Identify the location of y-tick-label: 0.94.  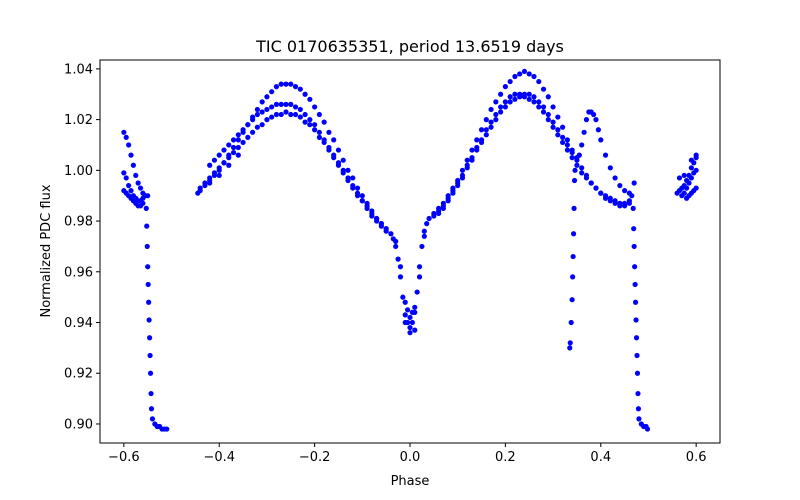
(78, 323).